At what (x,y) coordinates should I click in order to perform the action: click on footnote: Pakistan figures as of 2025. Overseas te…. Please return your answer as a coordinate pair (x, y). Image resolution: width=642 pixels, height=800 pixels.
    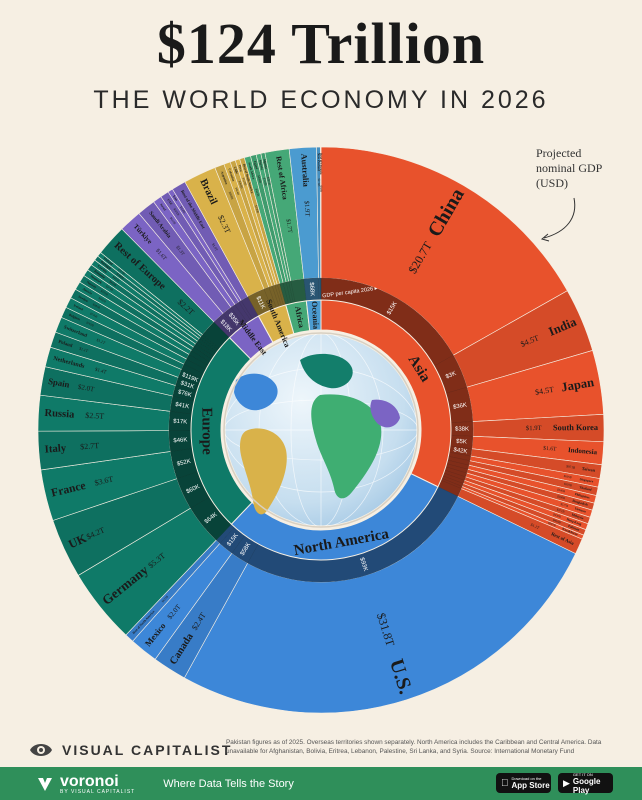
    Looking at the image, I should click on (414, 747).